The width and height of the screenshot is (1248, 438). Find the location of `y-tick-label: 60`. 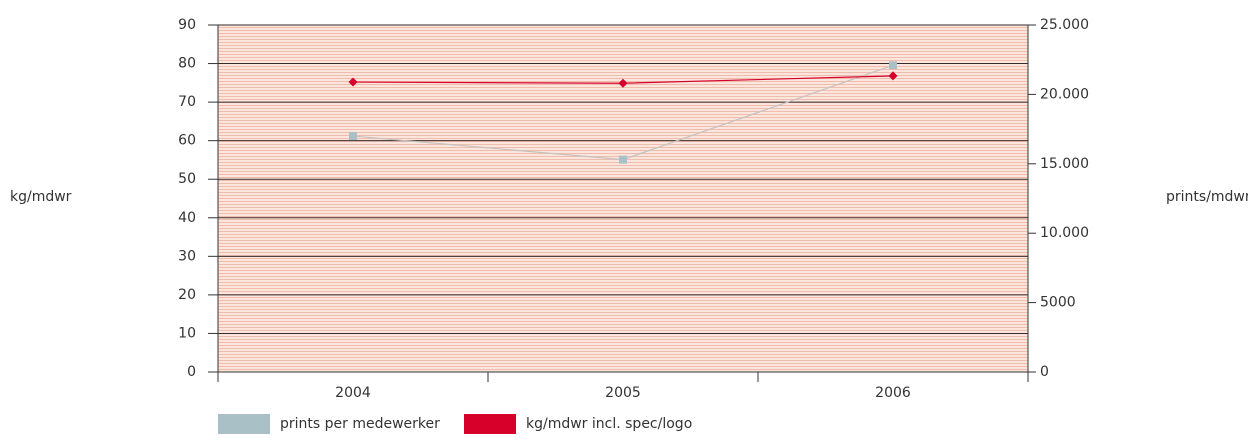

y-tick-label: 60 is located at coordinates (187, 141).